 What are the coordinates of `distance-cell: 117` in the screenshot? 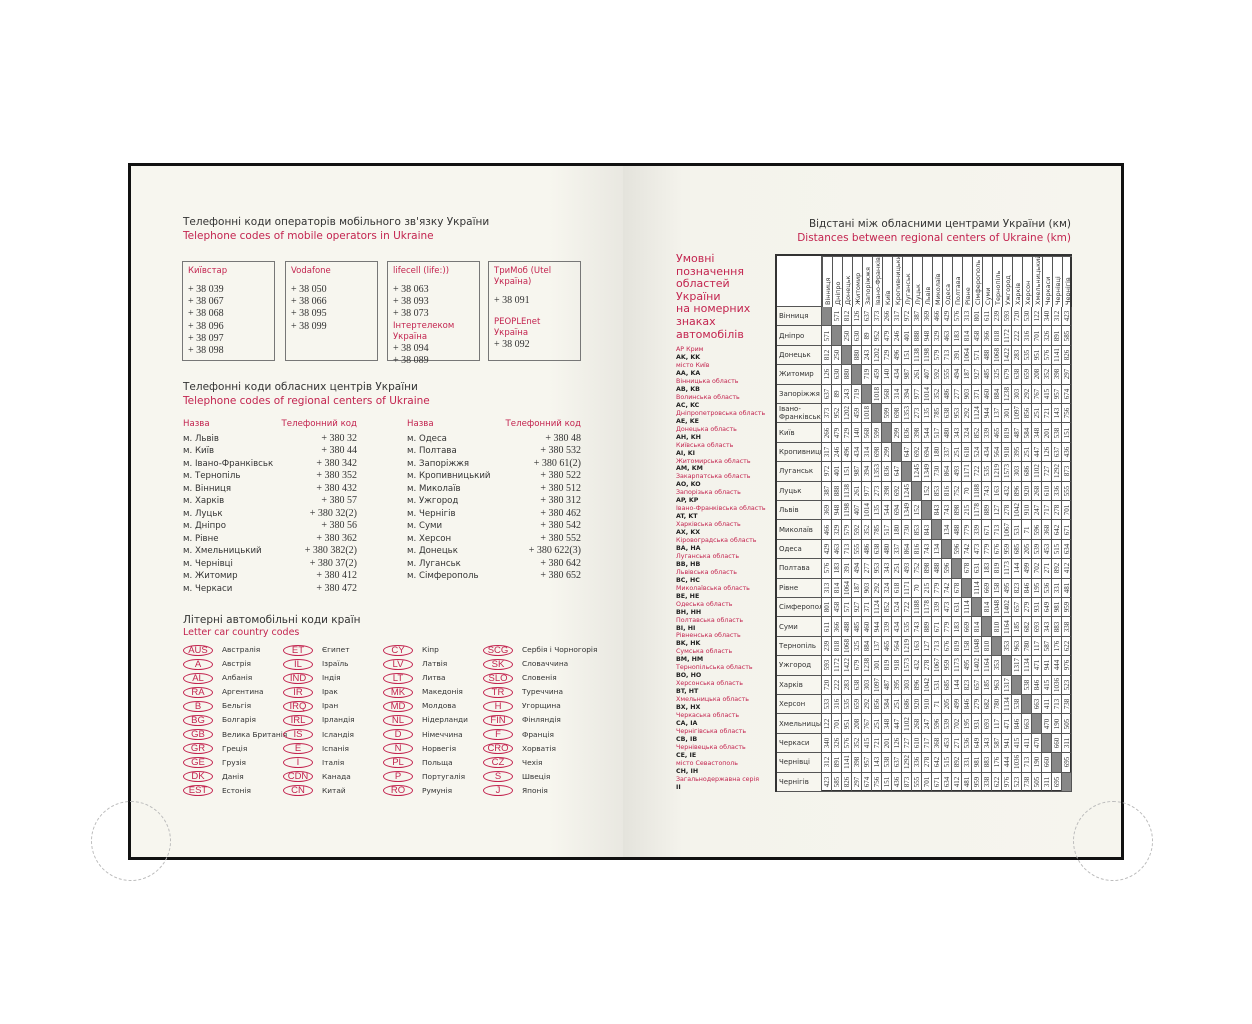 It's located at (1037, 646).